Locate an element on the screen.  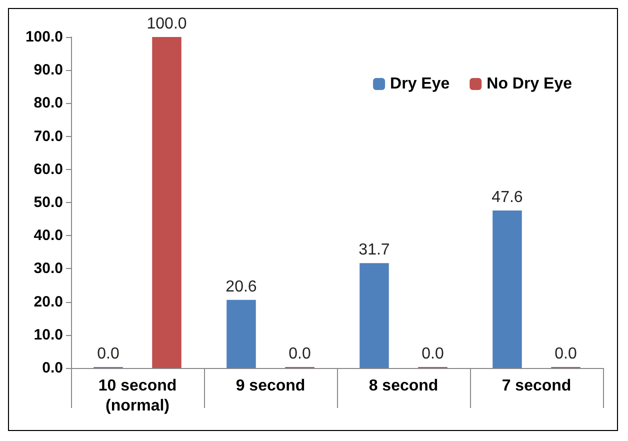
y-tick-label: 30.0 is located at coordinates (48, 269).